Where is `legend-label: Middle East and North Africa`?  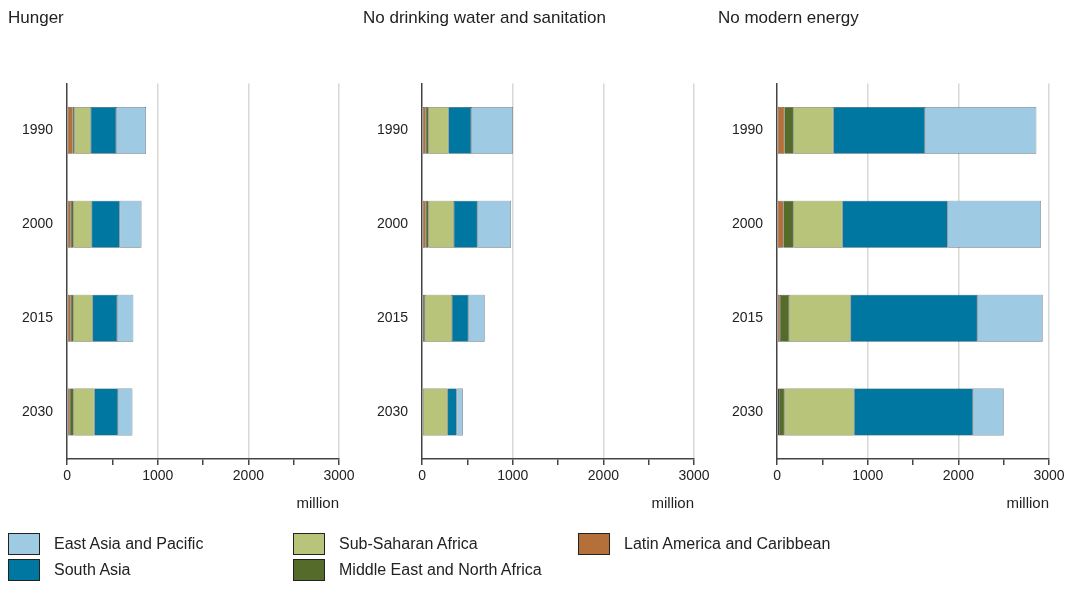 legend-label: Middle East and North Africa is located at coordinates (440, 570).